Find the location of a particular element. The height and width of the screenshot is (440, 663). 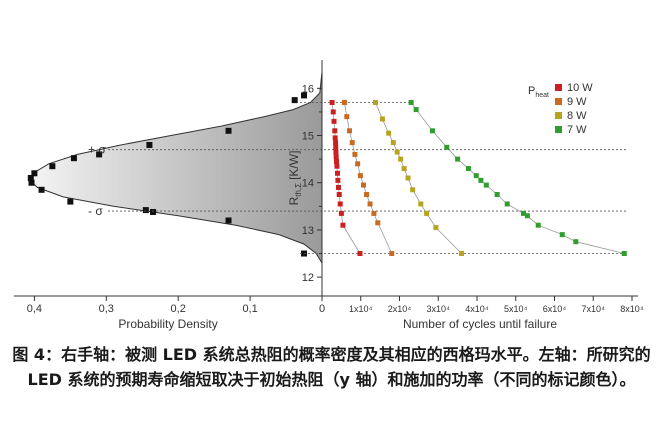

sigma-plus-label: + σ is located at coordinates (97, 150).